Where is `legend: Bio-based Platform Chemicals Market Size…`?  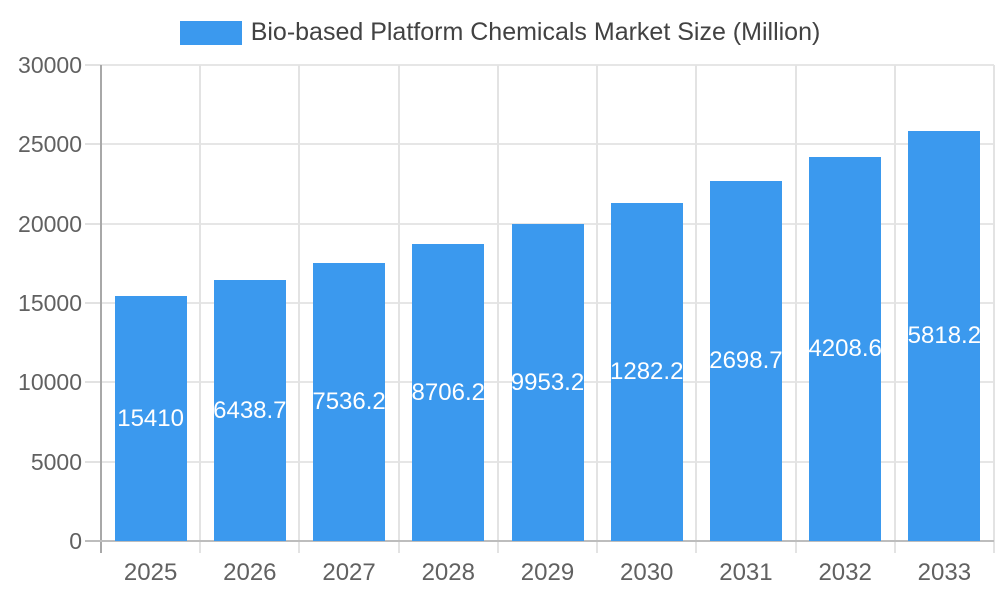
legend: Bio-based Platform Chemicals Market Size… is located at coordinates (500, 32).